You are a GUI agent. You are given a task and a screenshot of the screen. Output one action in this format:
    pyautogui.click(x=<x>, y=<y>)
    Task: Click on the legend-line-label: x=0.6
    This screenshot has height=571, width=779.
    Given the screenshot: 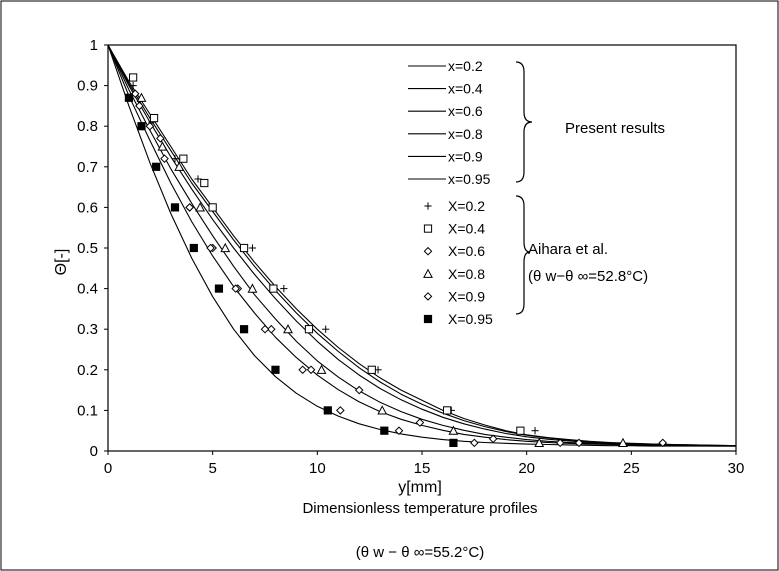 What is the action you would take?
    pyautogui.click(x=465, y=111)
    